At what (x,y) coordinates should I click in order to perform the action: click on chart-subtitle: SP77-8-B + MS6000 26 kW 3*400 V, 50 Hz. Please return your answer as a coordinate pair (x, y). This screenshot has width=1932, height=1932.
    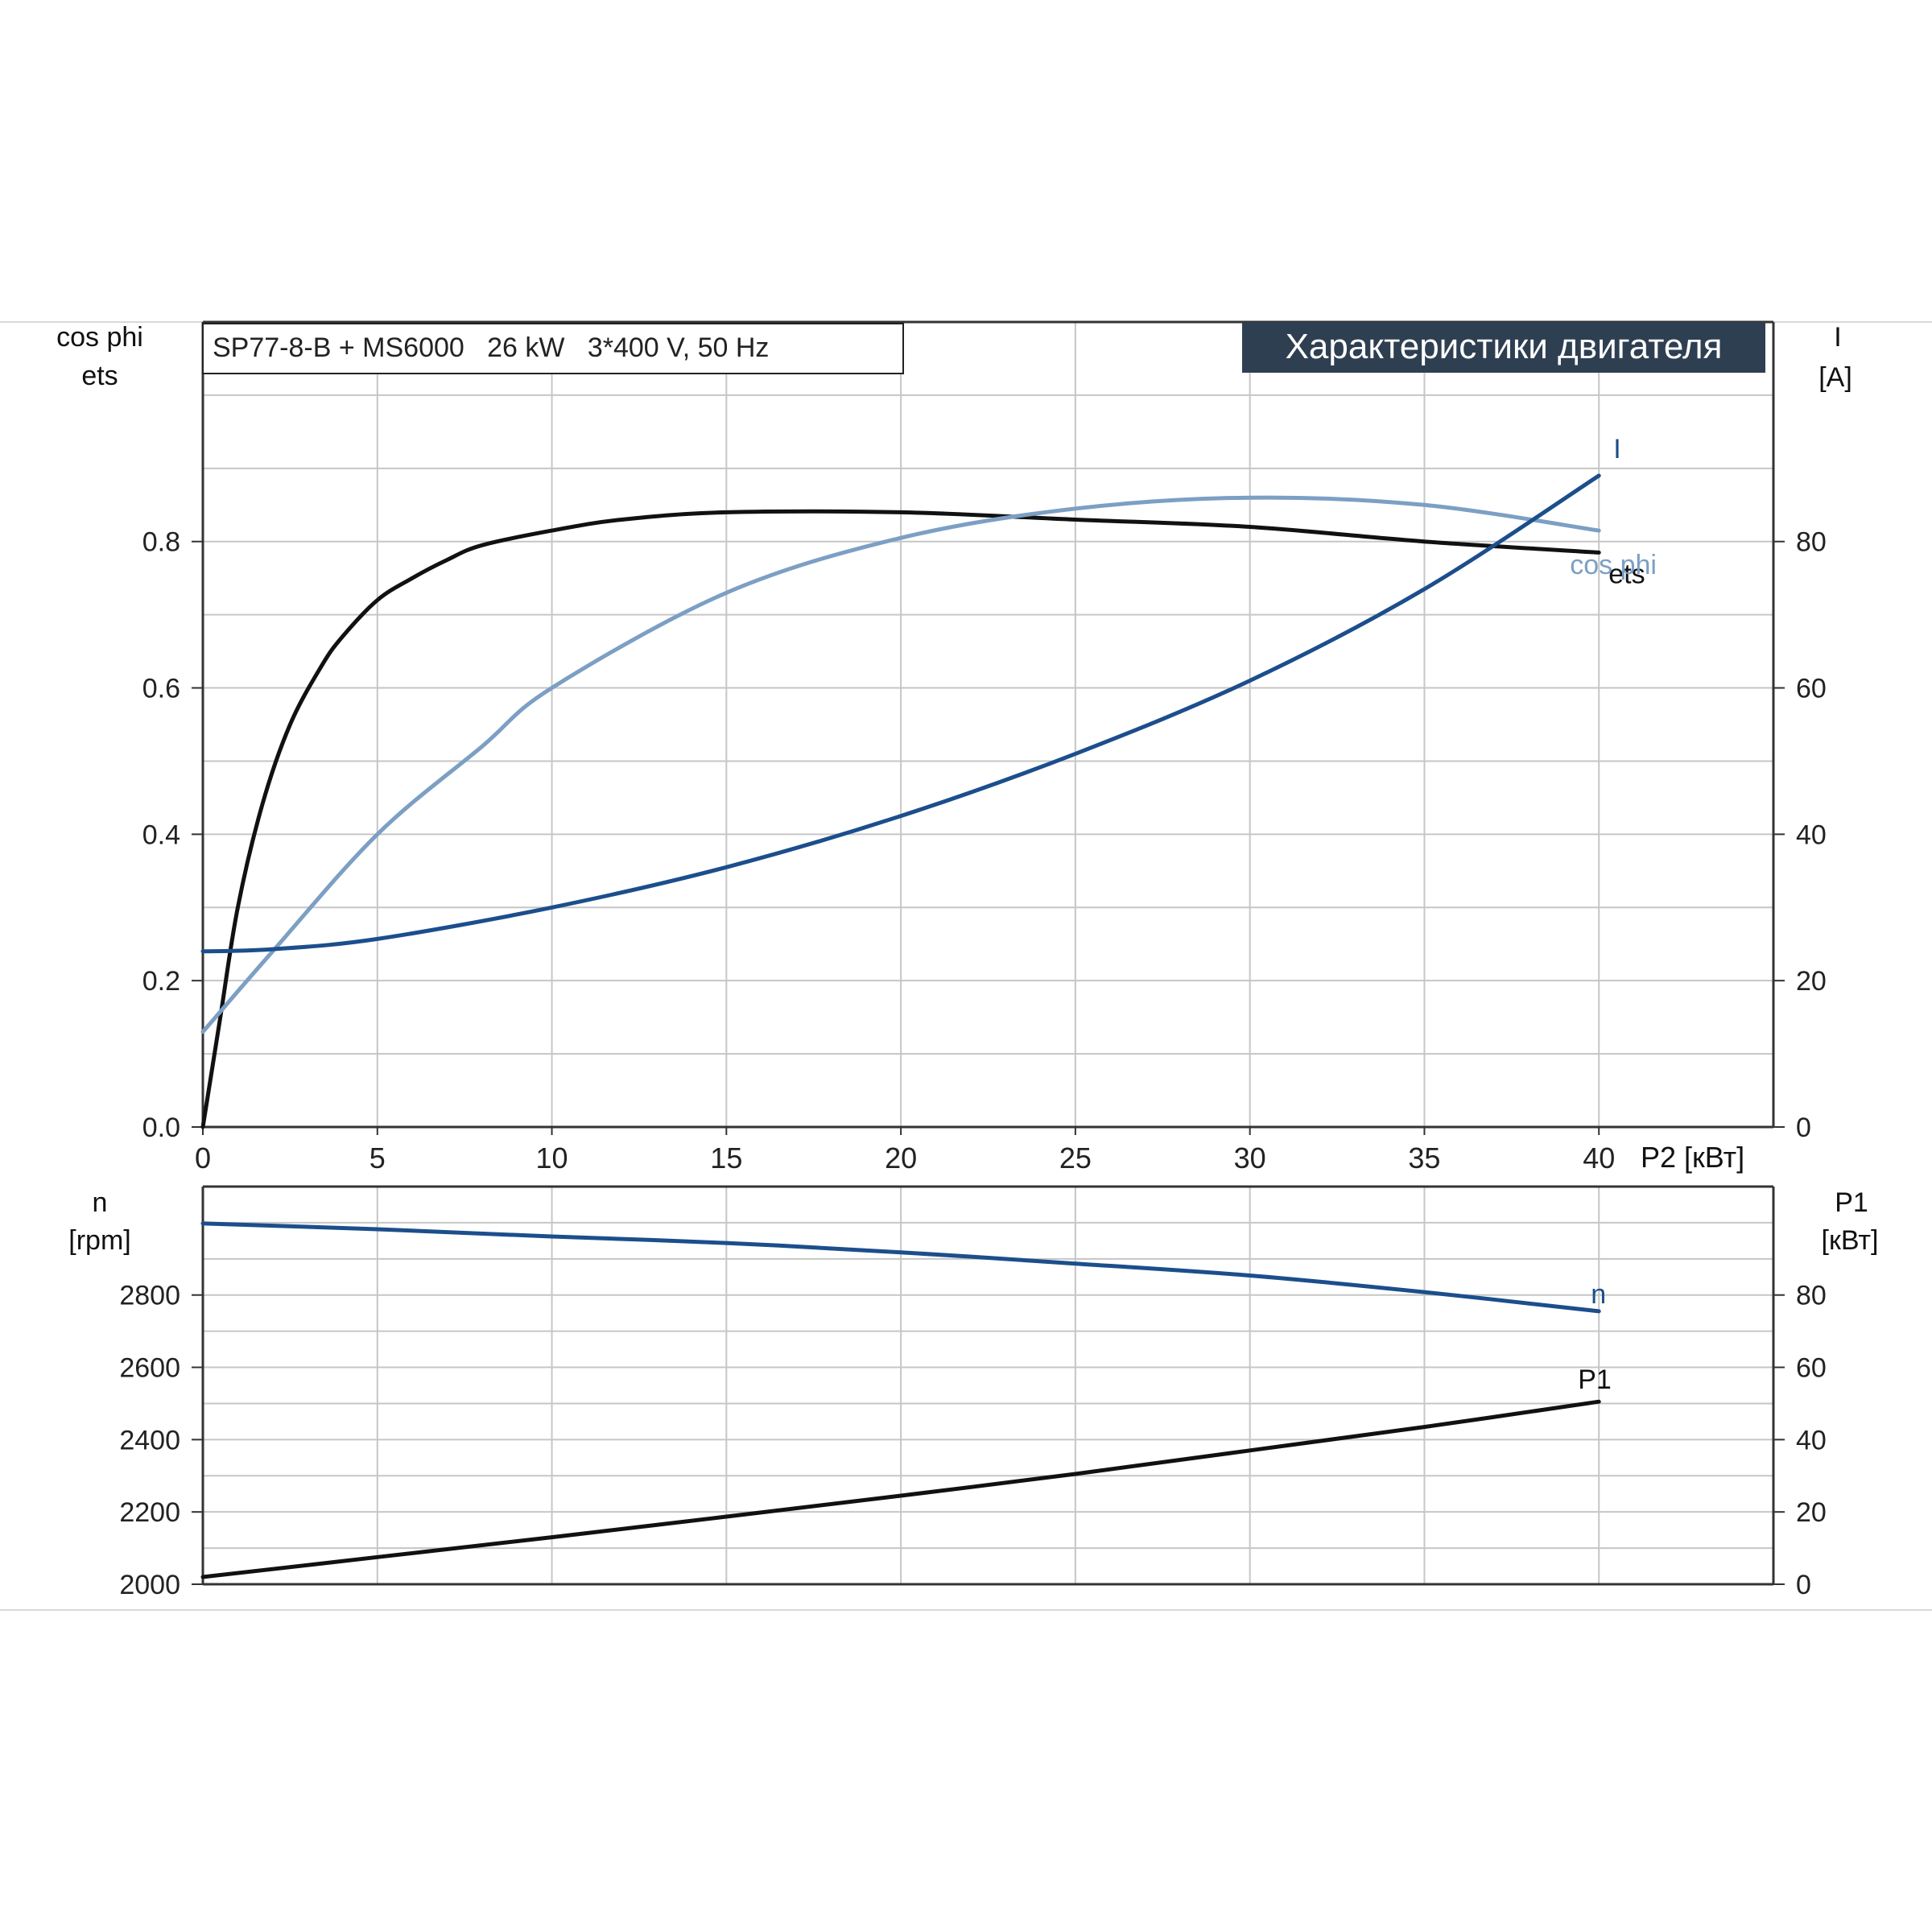
    Looking at the image, I should click on (491, 347).